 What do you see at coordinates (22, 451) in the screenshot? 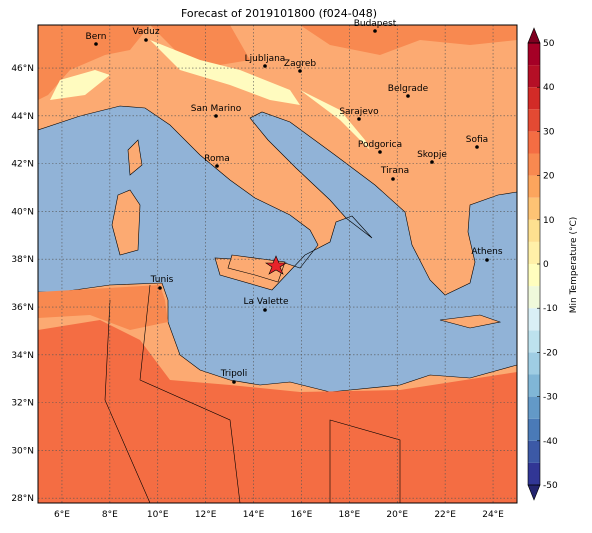
I see `y-tick-label: 30°N` at bounding box center [22, 451].